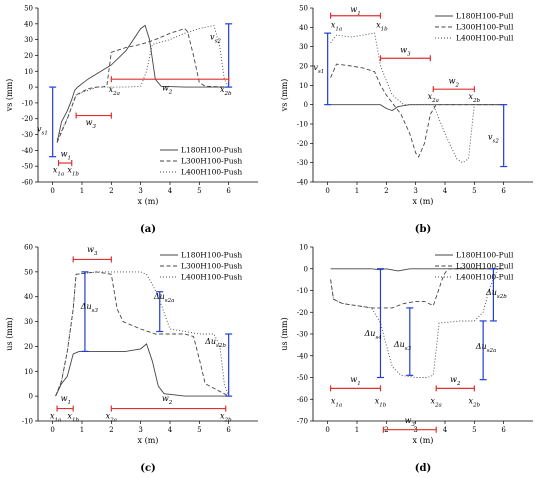  I want to click on annotation-label: Δus3, so click(402, 346).